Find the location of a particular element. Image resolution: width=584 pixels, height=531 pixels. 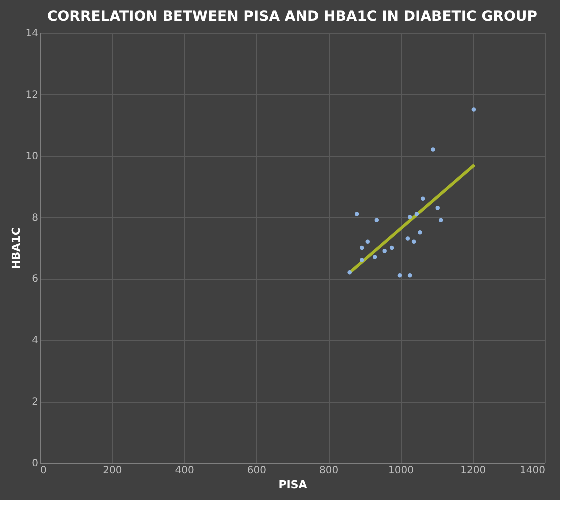

x-tick-label: 800 is located at coordinates (329, 471).